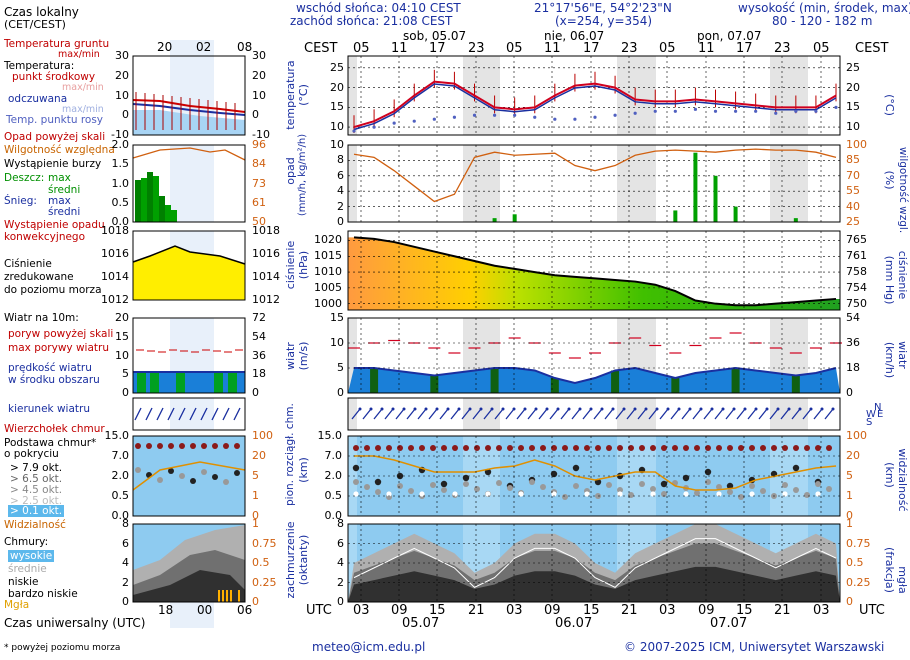 The height and width of the screenshot is (660, 910). What do you see at coordinates (150, 197) in the screenshot?
I see `mini-rain-bar` at bounding box center [150, 197].